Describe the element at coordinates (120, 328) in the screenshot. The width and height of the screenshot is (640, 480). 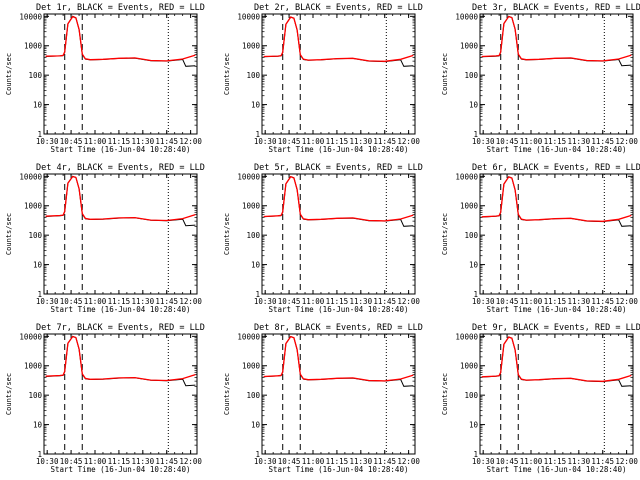
I see `chart-title: Det 7r, BLACK = Events, RED = LLD` at that location.